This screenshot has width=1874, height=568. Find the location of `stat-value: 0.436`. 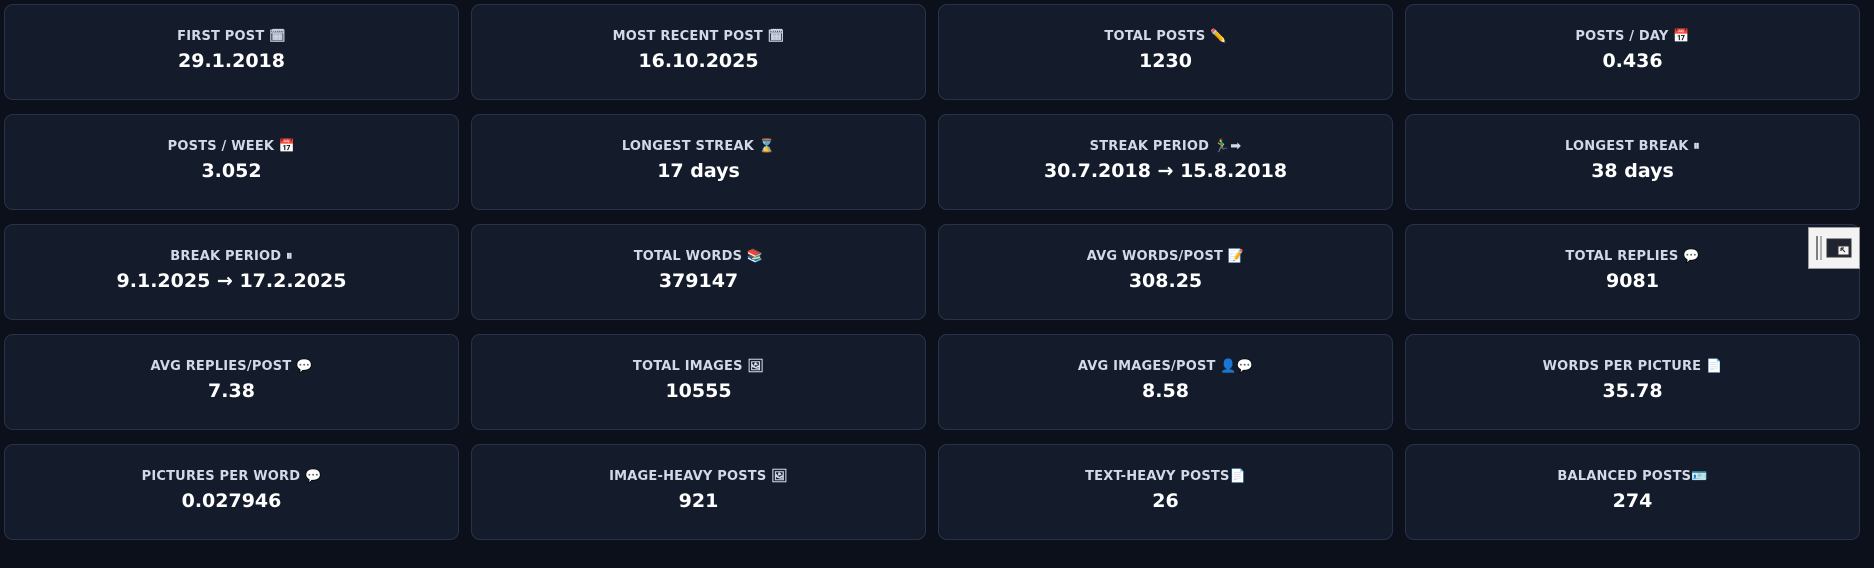

stat-value: 0.436 is located at coordinates (1632, 60).